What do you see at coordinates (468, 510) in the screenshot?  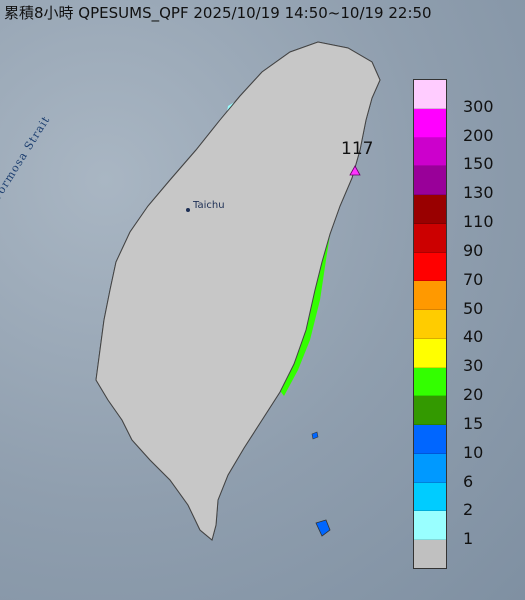 I see `legend-label-2: 2` at bounding box center [468, 510].